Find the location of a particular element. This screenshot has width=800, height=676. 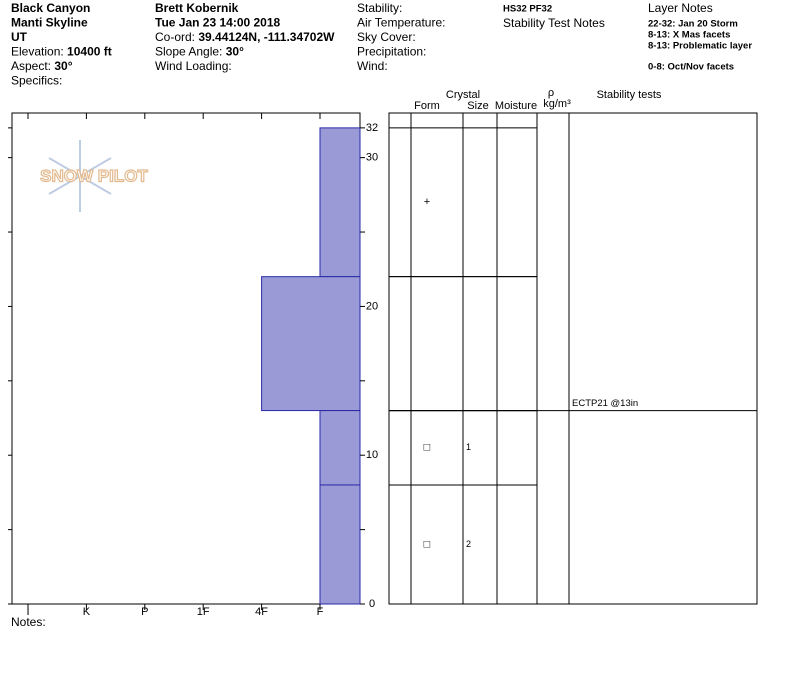

notes-label: Notes: is located at coordinates (28, 622).